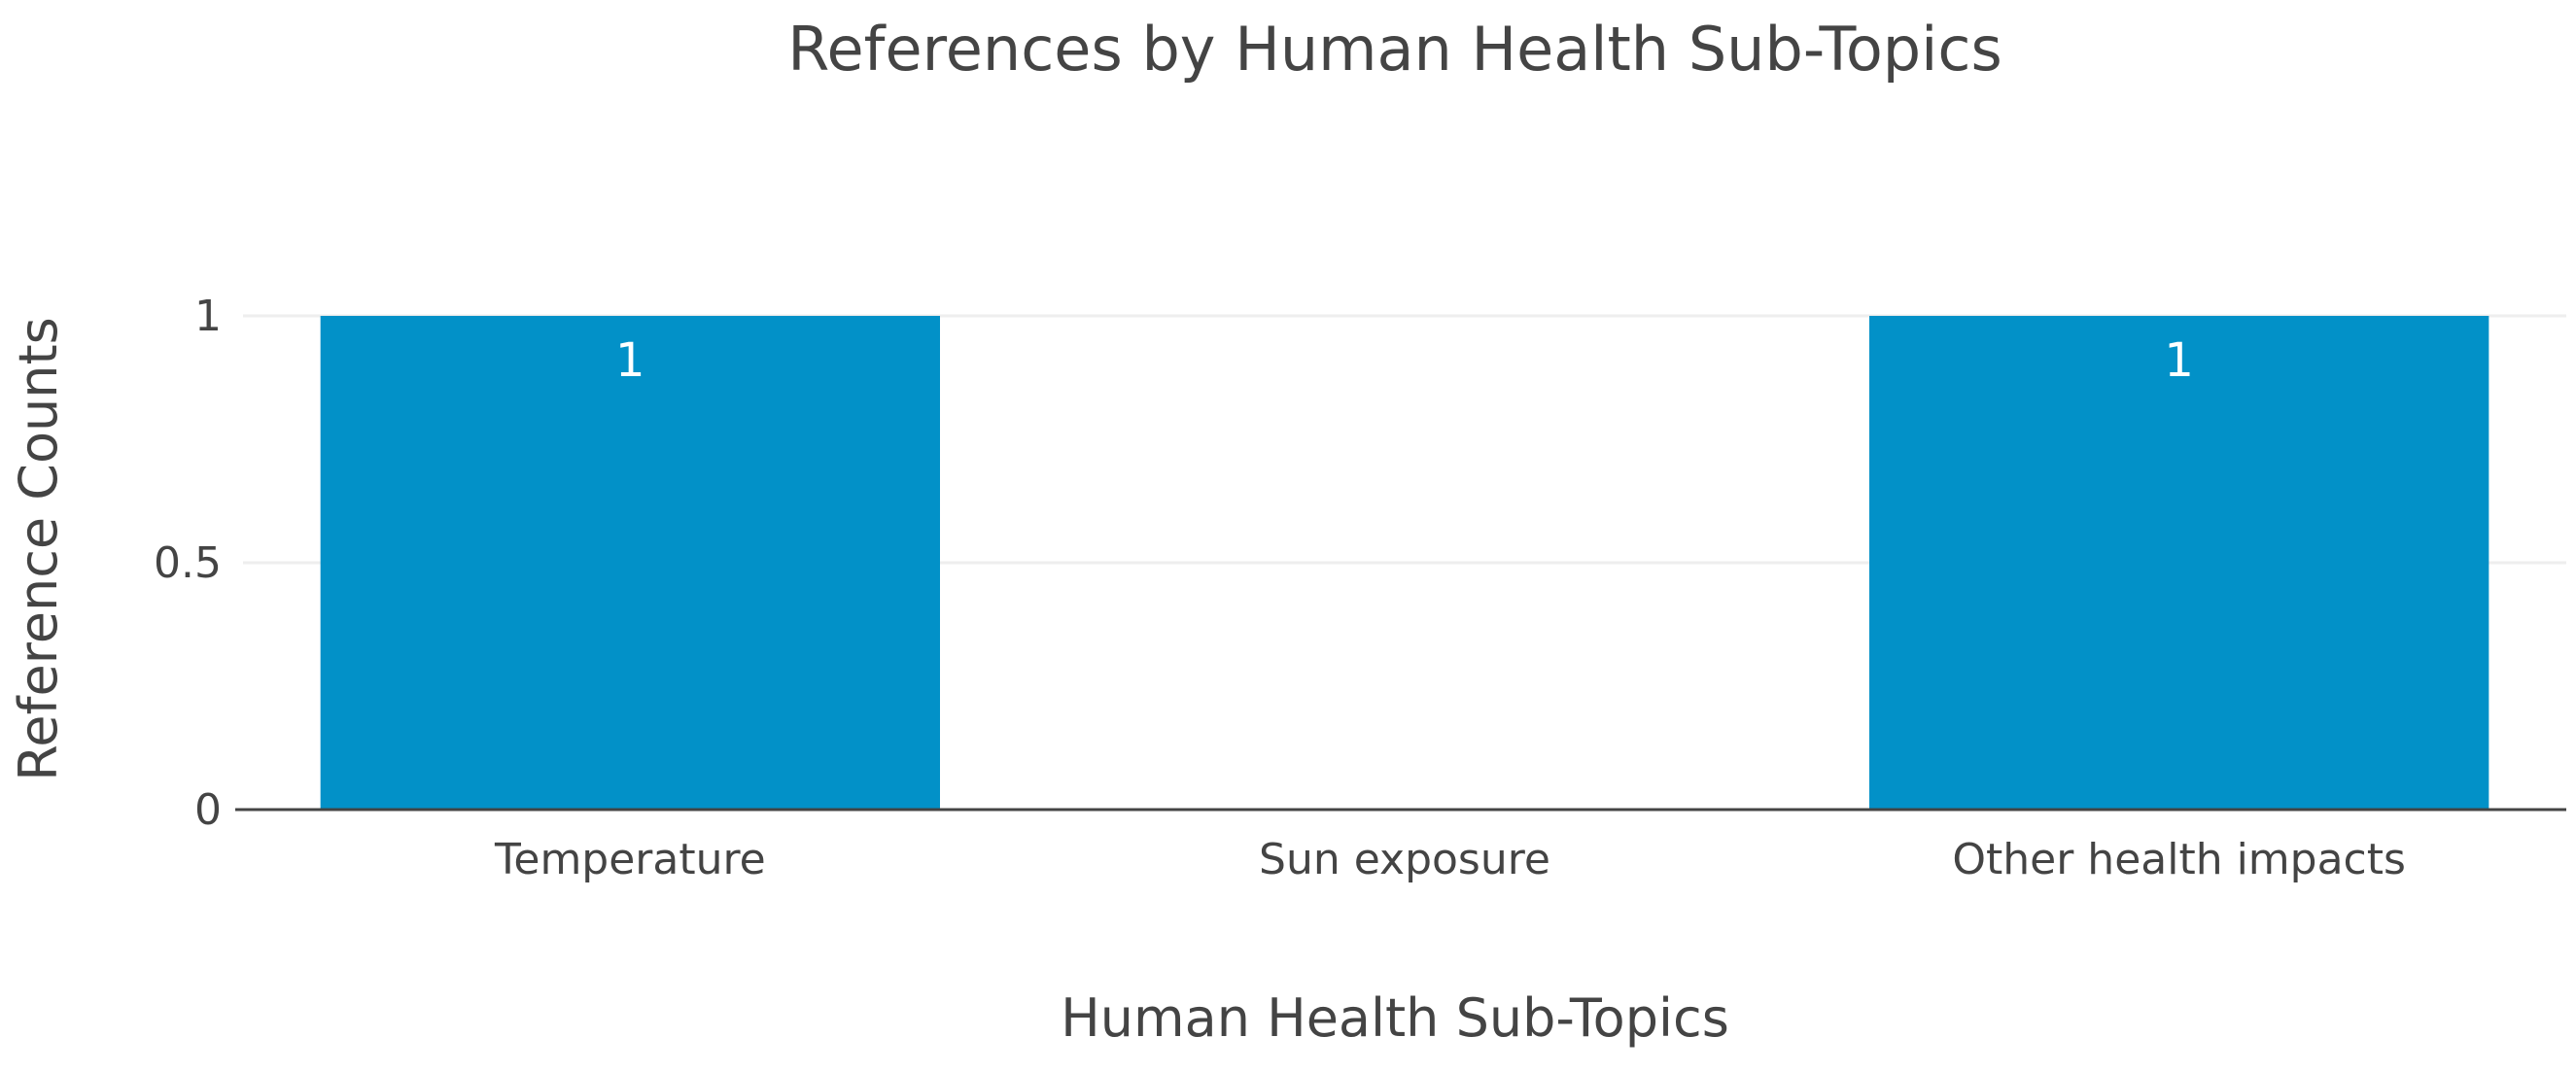  Describe the element at coordinates (208, 317) in the screenshot. I see `y-tick-label: 1` at that location.